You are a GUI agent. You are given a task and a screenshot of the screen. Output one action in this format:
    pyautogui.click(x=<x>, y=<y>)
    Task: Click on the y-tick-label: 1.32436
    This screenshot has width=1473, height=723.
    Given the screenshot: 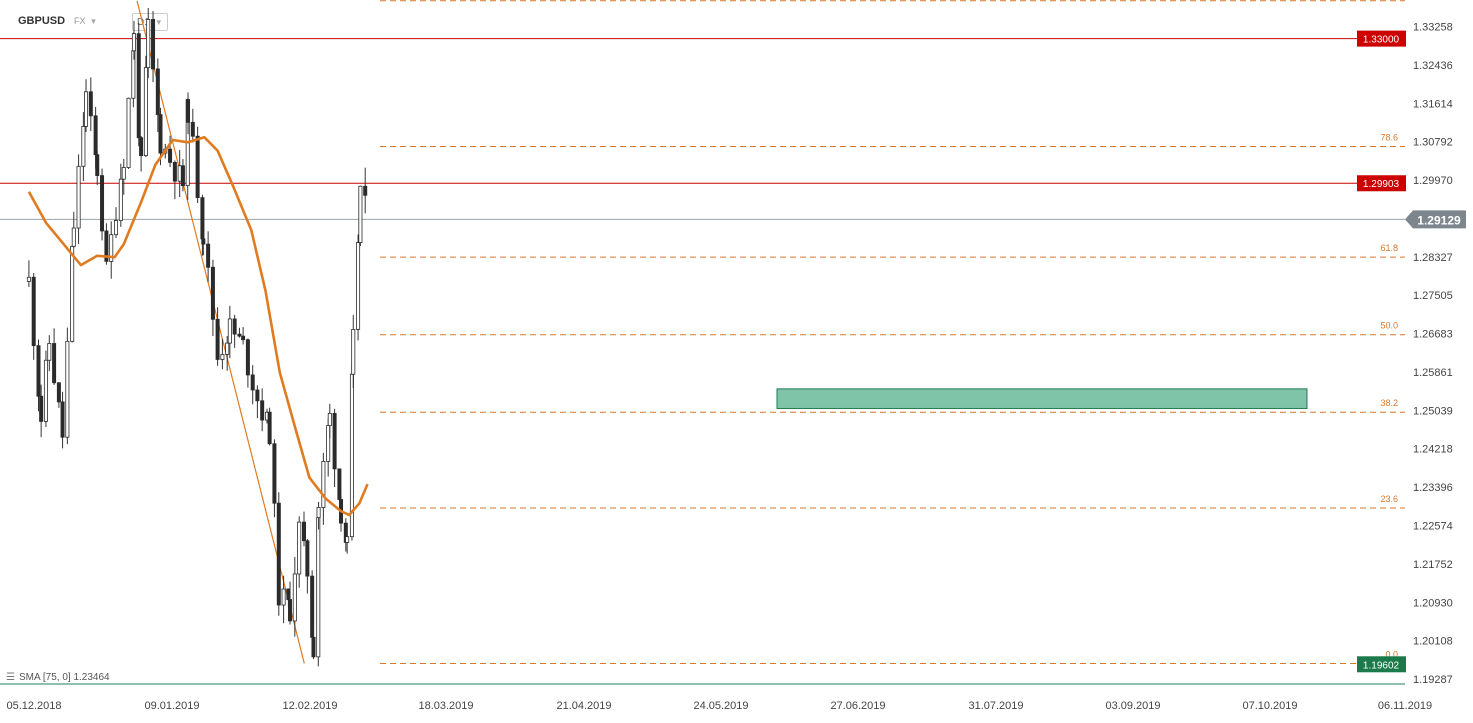 What is the action you would take?
    pyautogui.click(x=1433, y=66)
    